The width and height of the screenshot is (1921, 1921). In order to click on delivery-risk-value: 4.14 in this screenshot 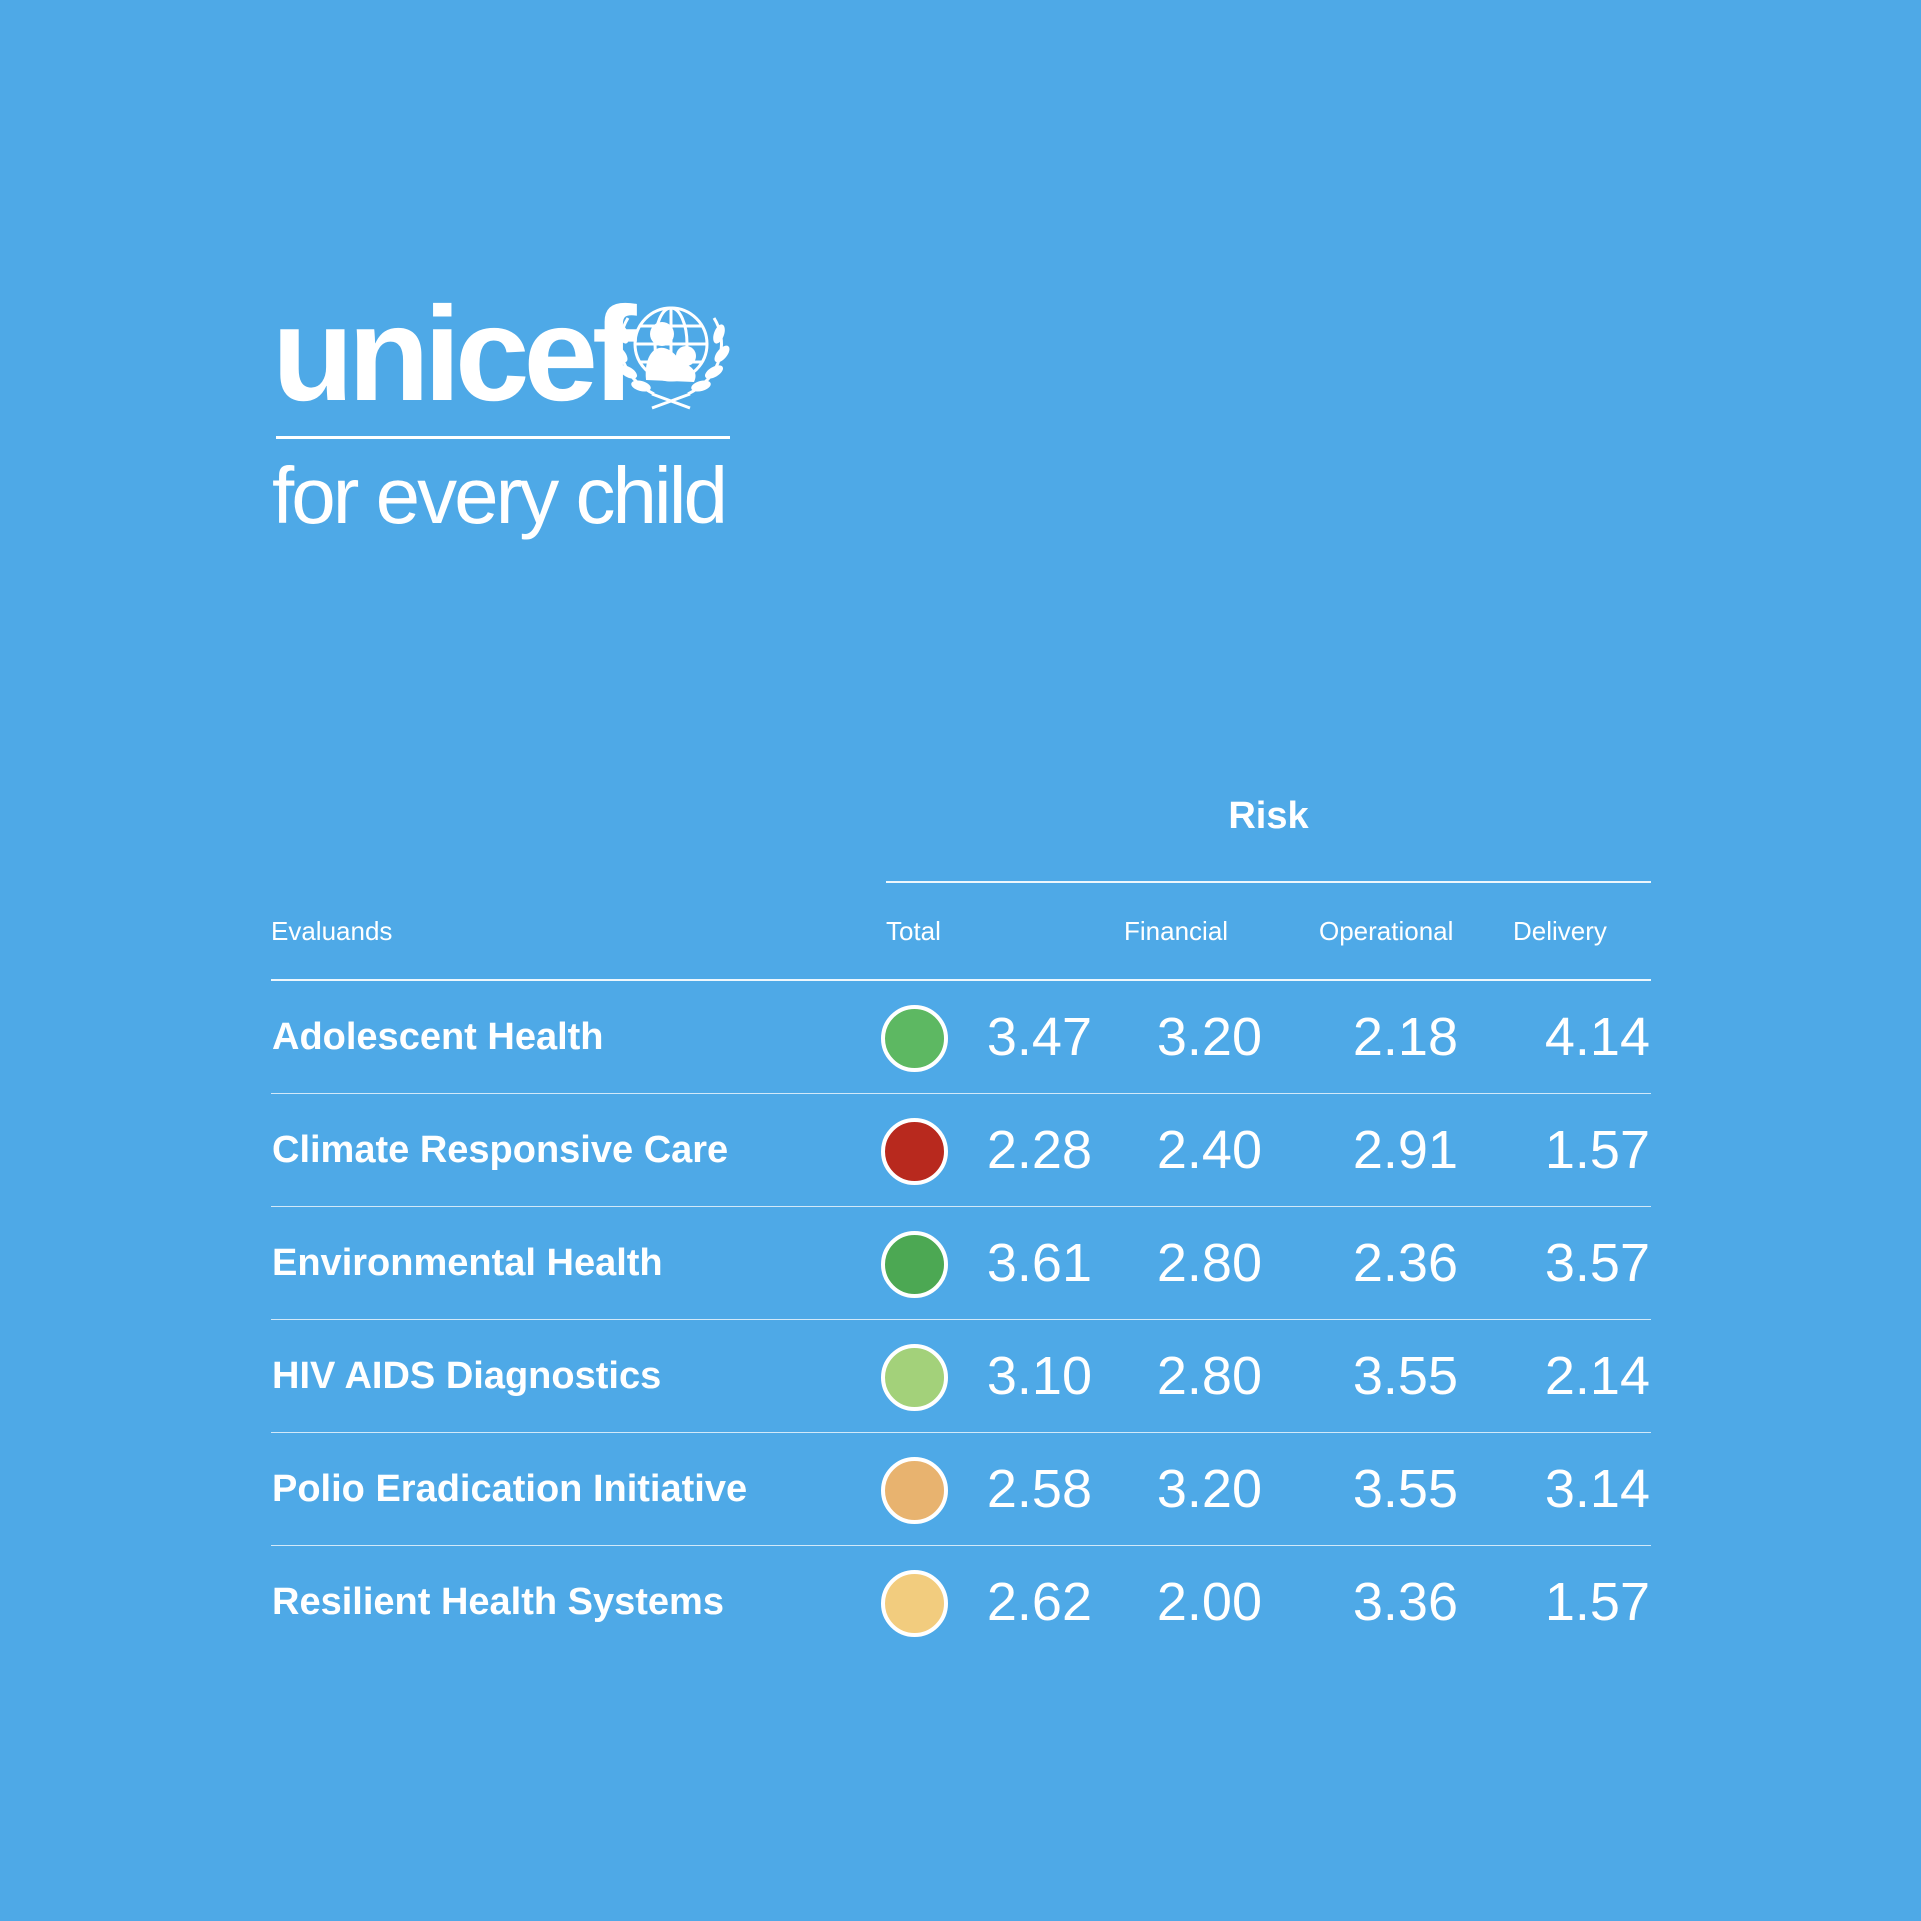, I will do `click(1597, 1037)`.